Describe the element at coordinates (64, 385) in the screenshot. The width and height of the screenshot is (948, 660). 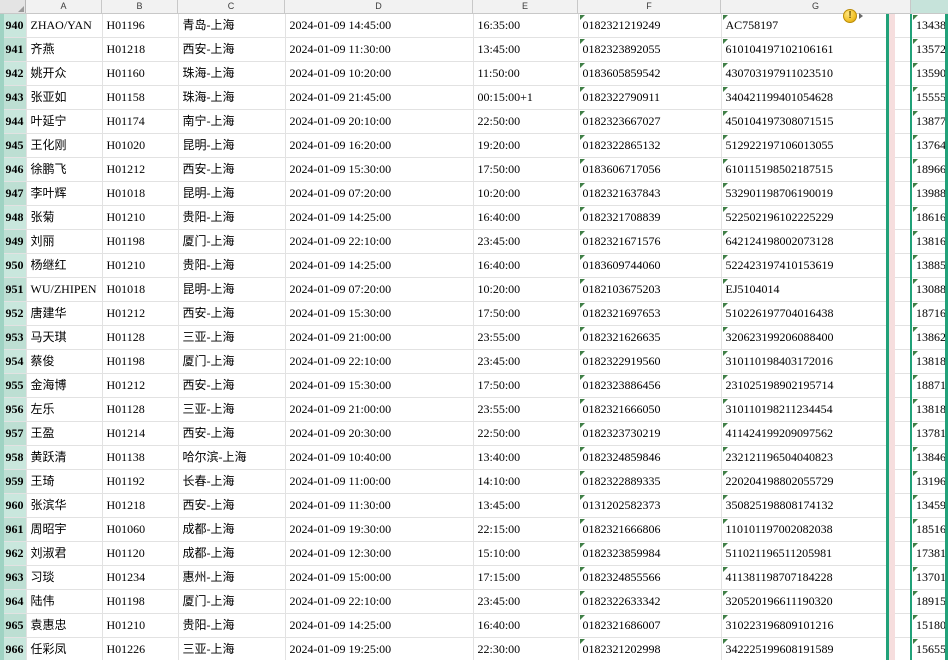
I see `cell-passenger-name: 金海博` at that location.